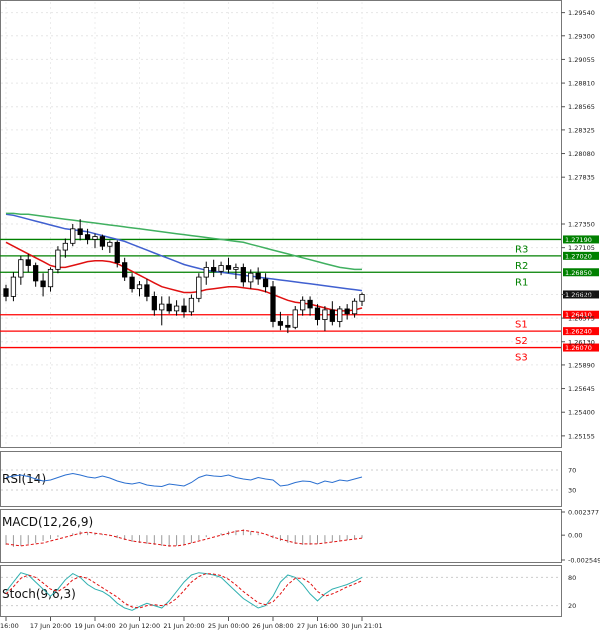 The width and height of the screenshot is (600, 632). I want to click on rsi-level-label: 70, so click(572, 471).